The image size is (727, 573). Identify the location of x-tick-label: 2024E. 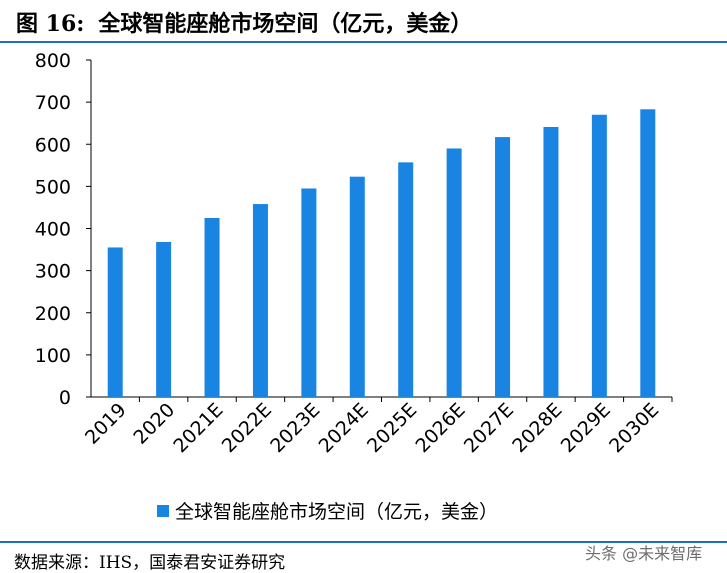
(344, 428).